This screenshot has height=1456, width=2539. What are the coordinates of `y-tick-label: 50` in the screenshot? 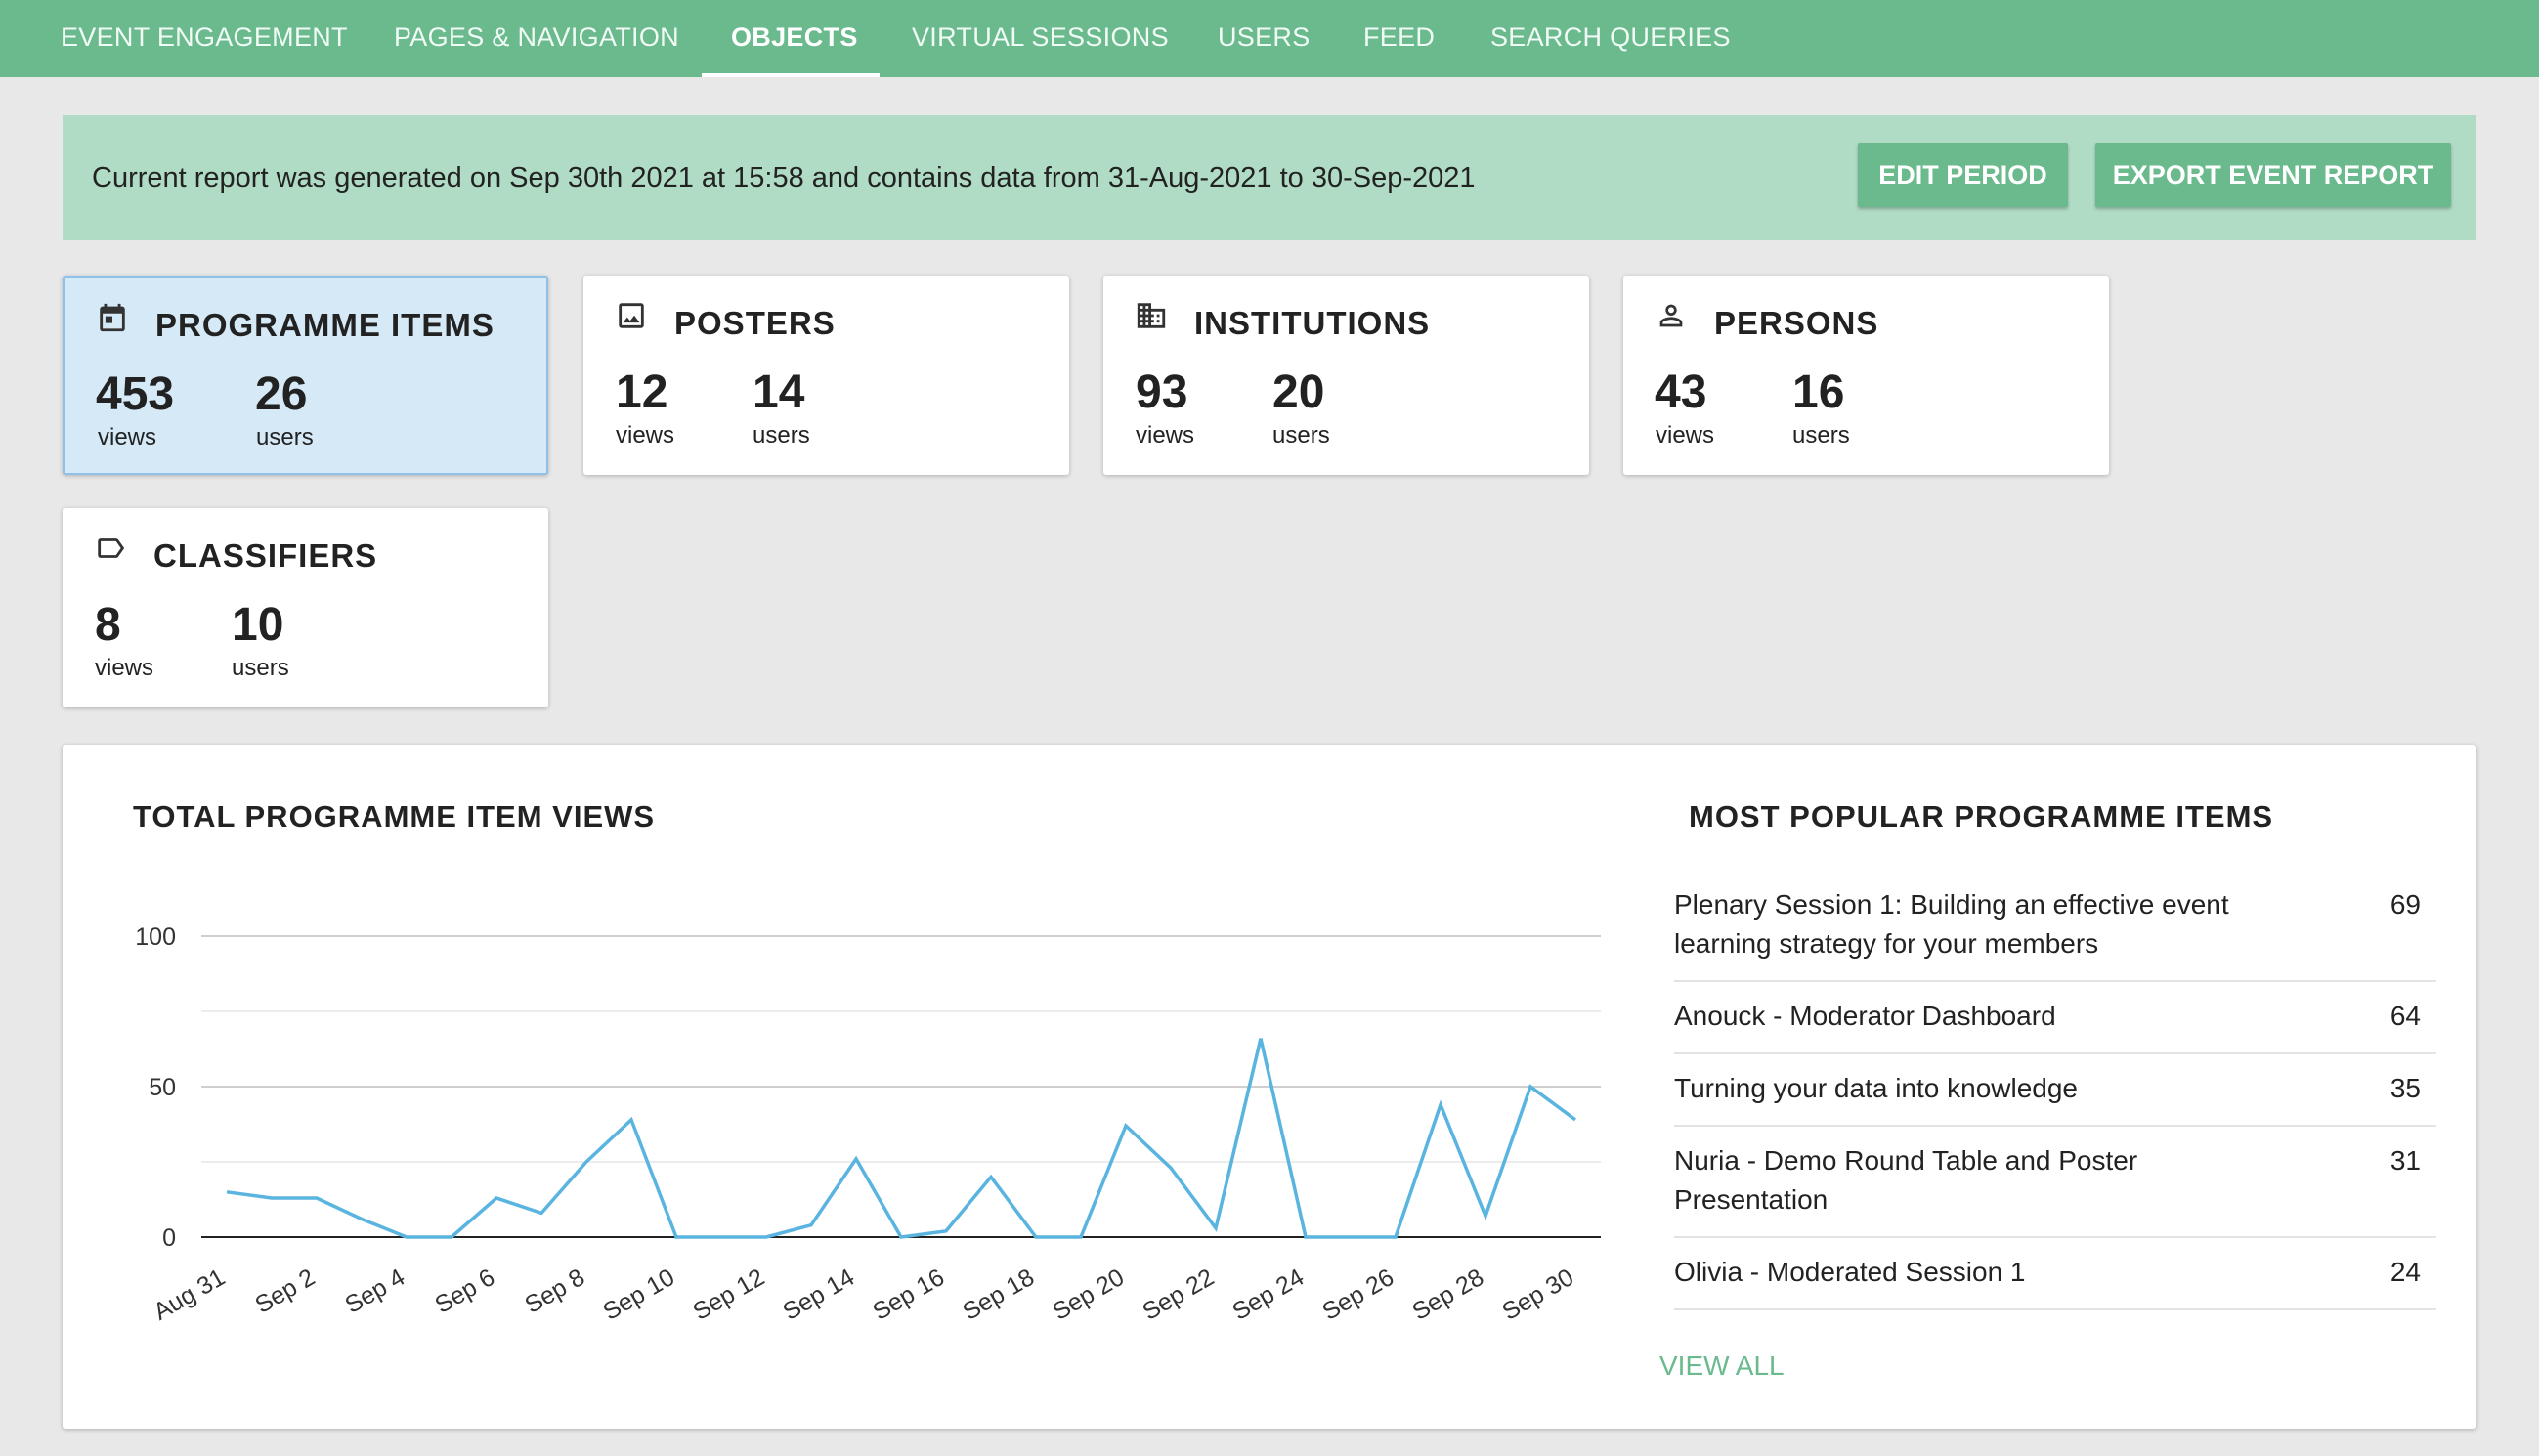 It's located at (162, 1087).